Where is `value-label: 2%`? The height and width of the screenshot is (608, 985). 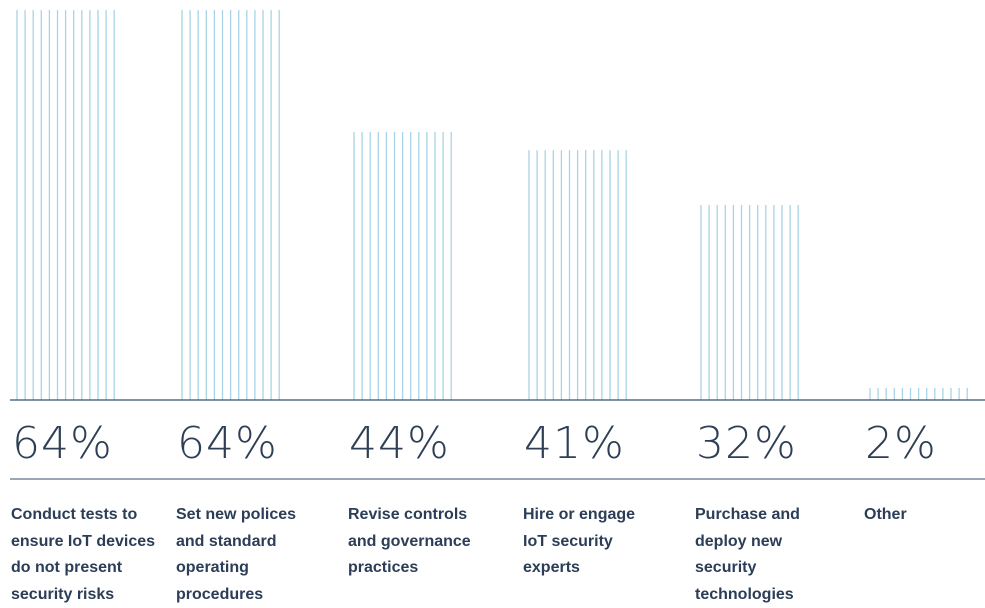 value-label: 2% is located at coordinates (901, 443).